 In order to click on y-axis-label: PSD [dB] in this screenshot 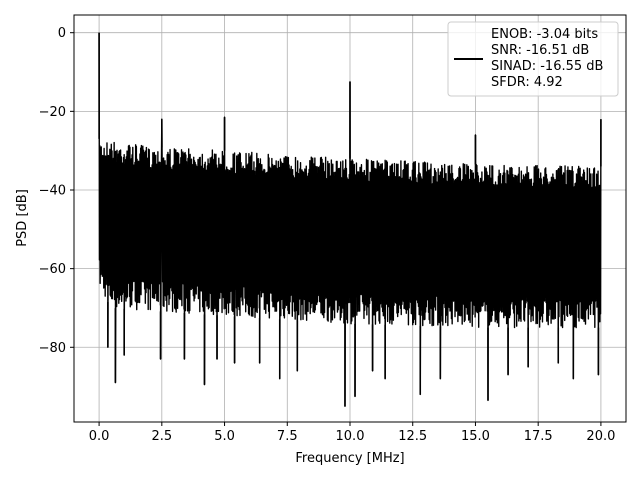, I will do `click(22, 218)`.